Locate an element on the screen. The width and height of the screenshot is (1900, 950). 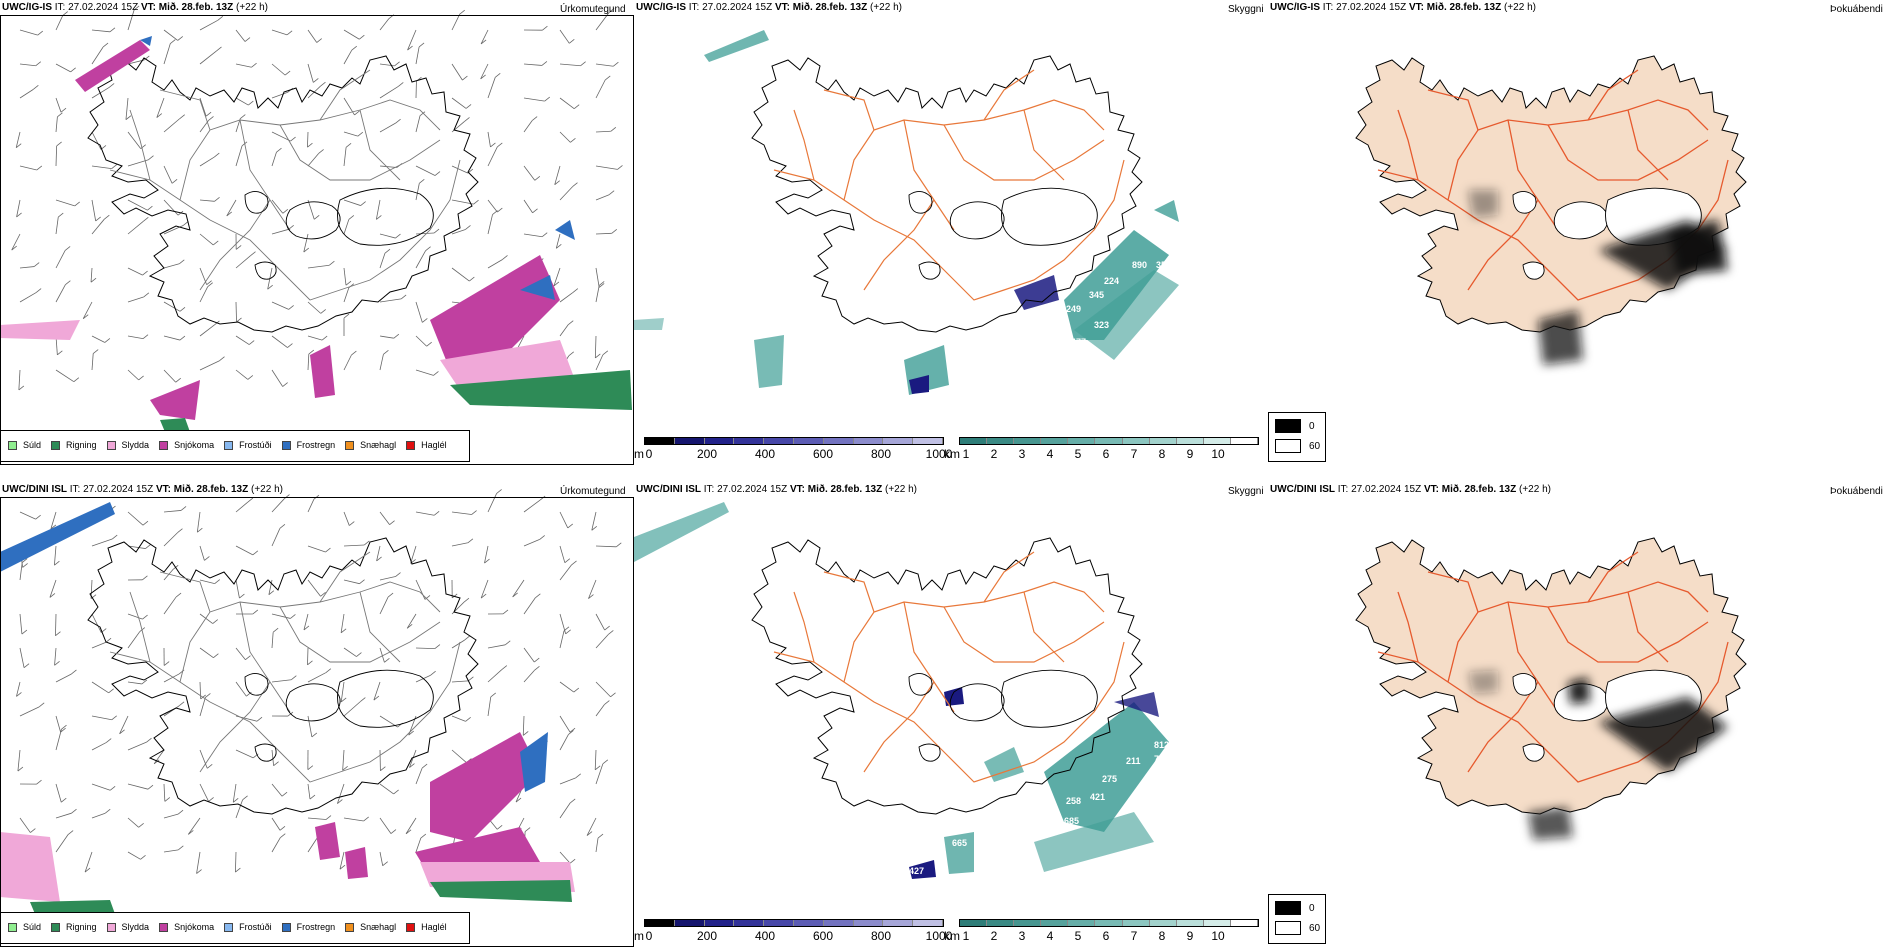
tick-label: 4 is located at coordinates (1050, 454).